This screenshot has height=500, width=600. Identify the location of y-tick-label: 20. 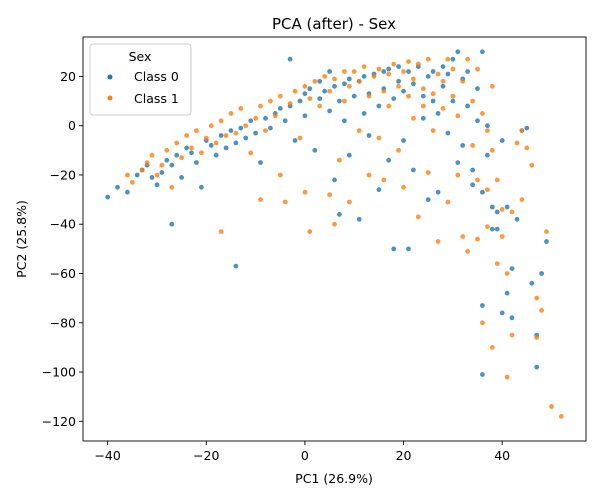
(68, 76).